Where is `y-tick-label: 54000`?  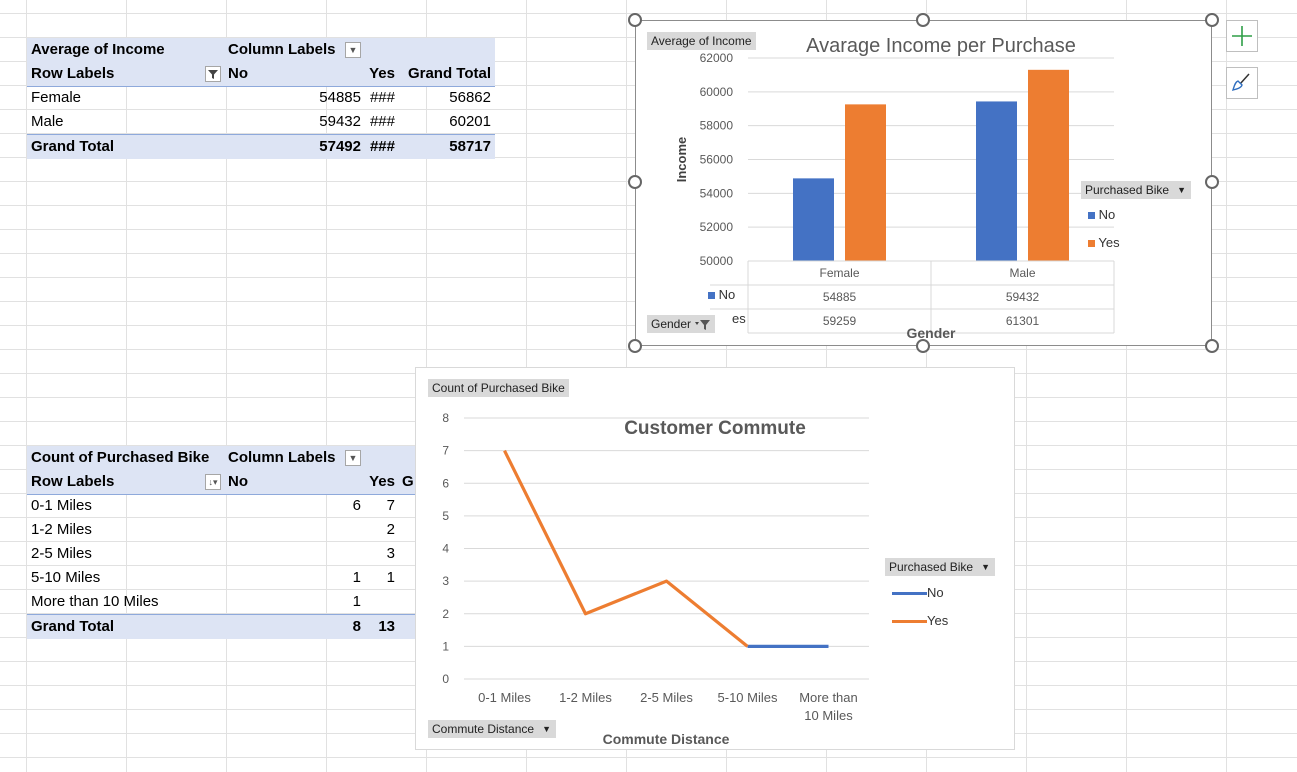
y-tick-label: 54000 is located at coordinates (717, 193).